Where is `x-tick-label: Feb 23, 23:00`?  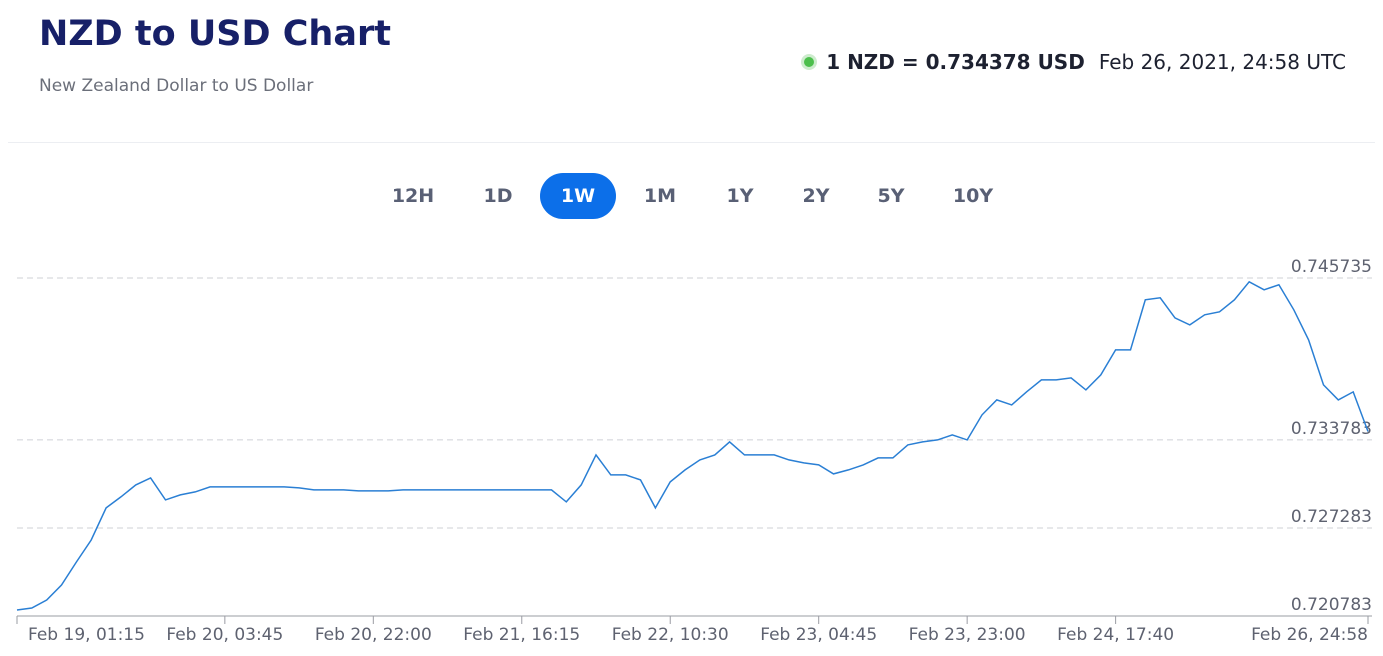 x-tick-label: Feb 23, 23:00 is located at coordinates (967, 635).